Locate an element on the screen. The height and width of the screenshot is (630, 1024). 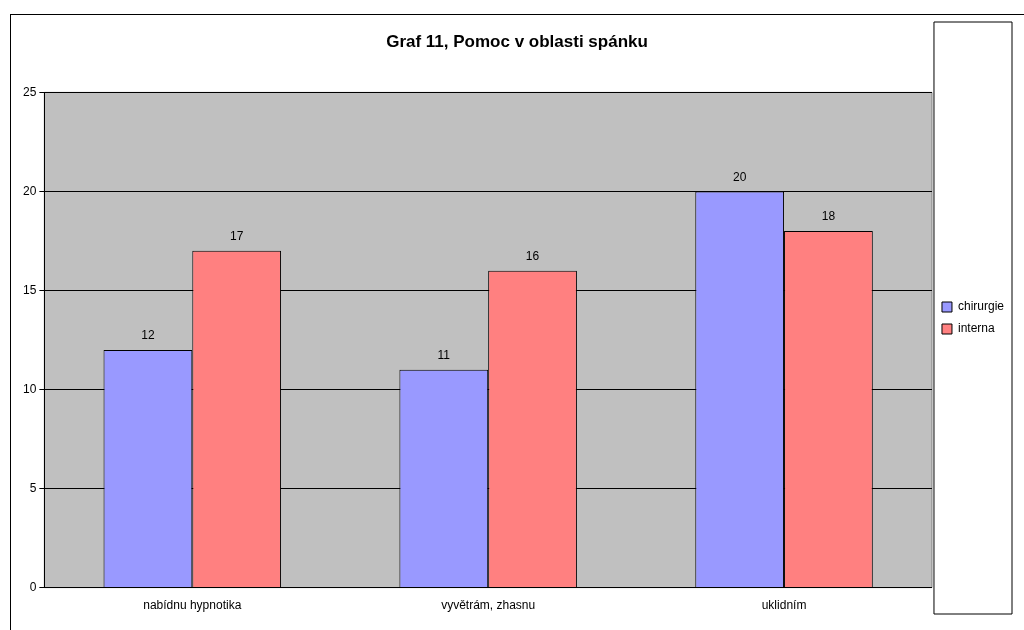
y-tick-label: 5 is located at coordinates (33, 487).